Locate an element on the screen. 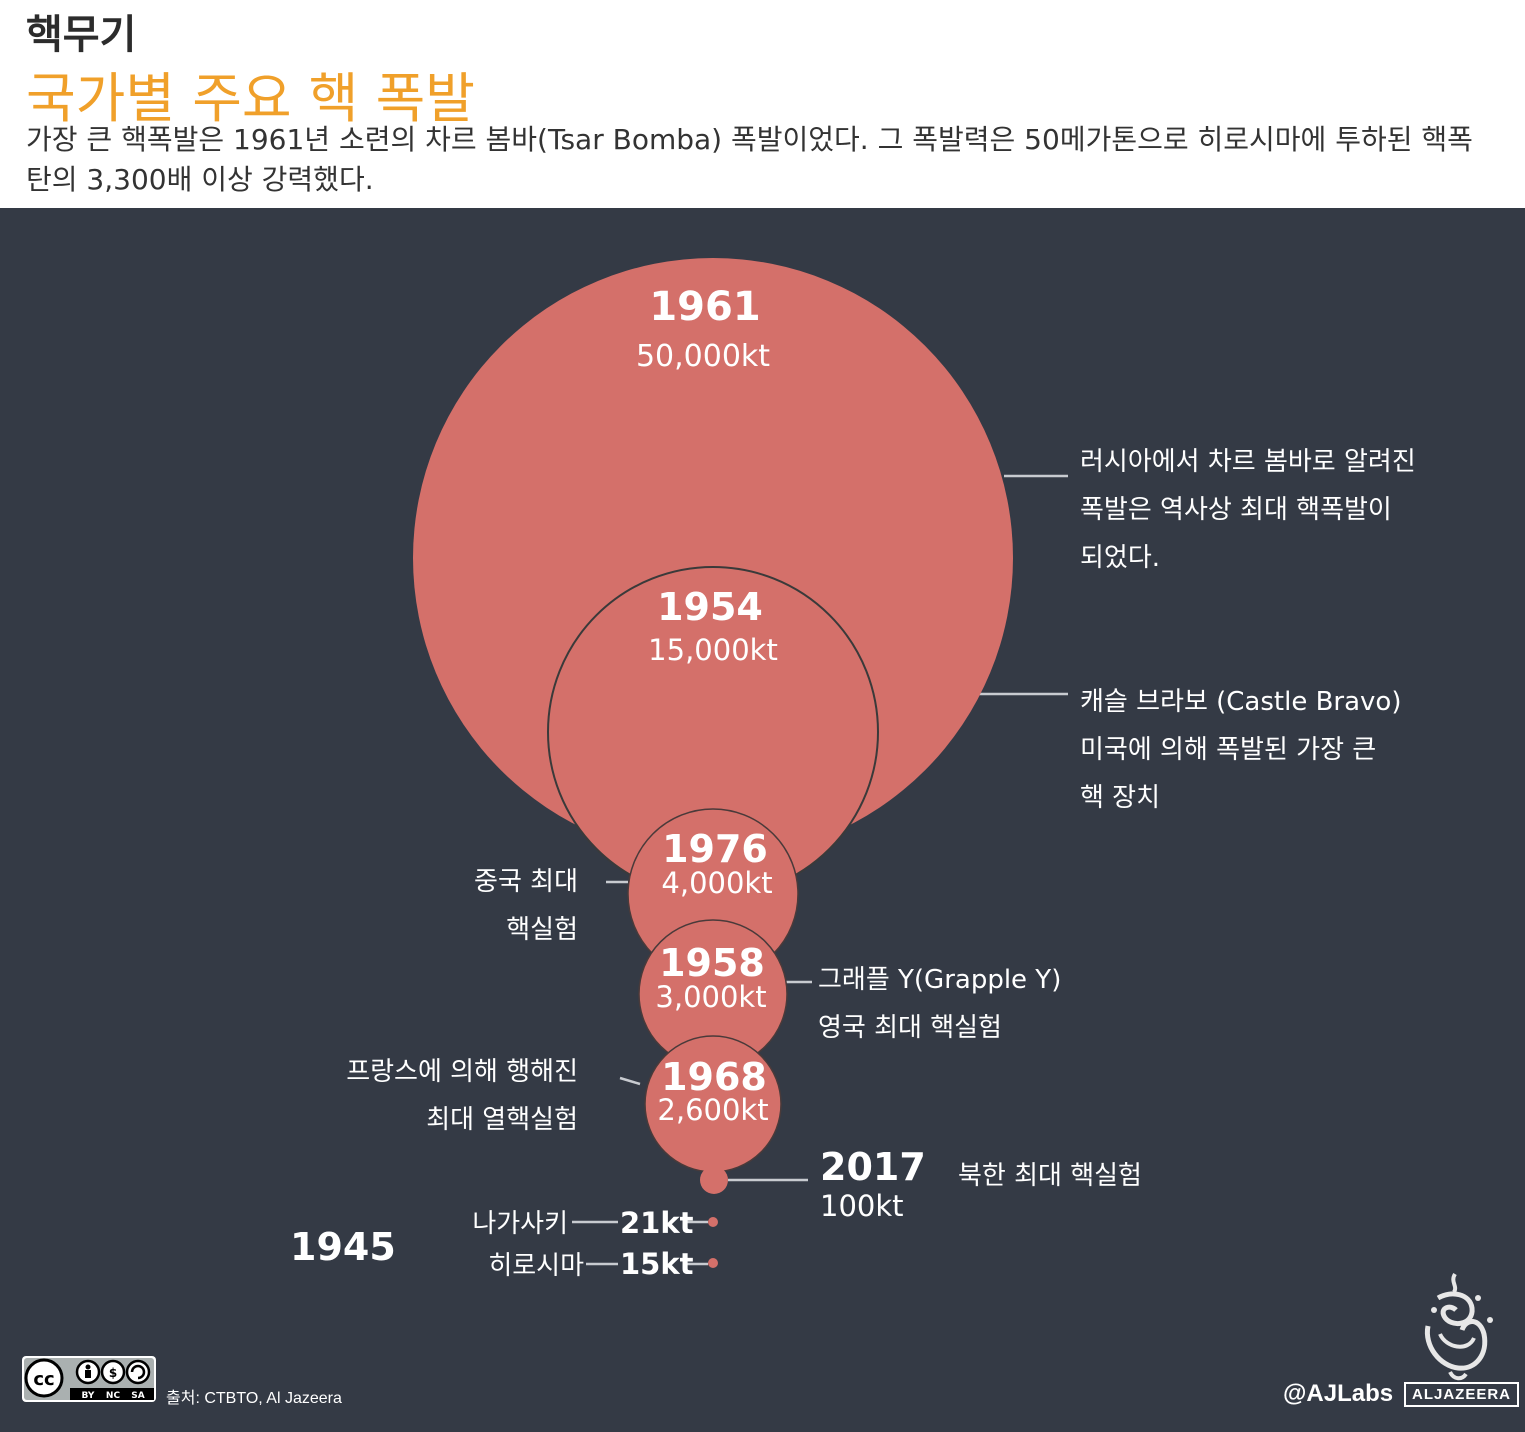  yield-label: 21kt is located at coordinates (657, 1223).